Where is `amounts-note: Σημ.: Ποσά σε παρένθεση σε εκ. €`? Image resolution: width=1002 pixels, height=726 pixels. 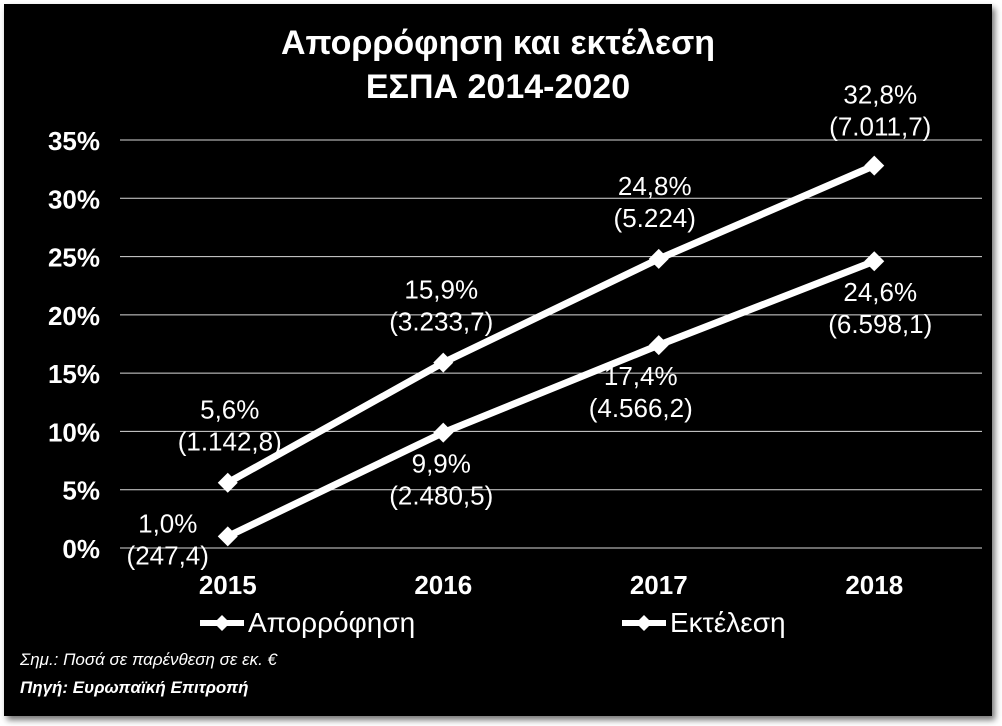 amounts-note: Σημ.: Ποσά σε παρένθεση σε εκ. € is located at coordinates (148, 659).